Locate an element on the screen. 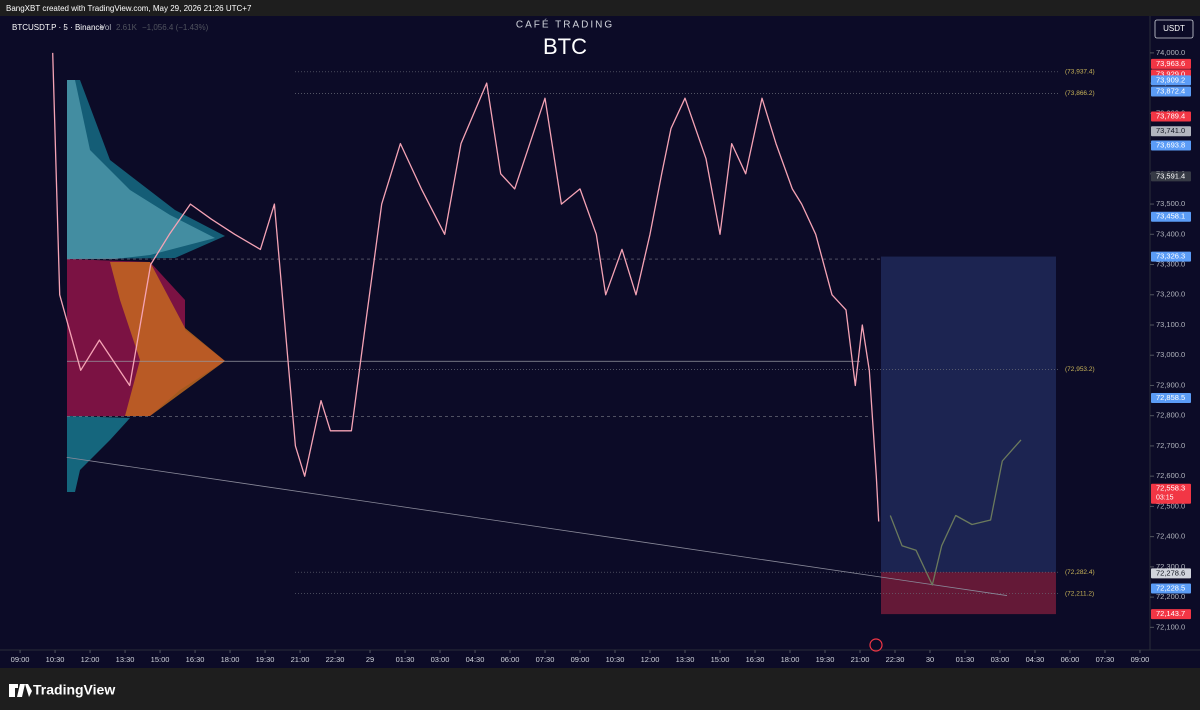 Image resolution: width=1200 pixels, height=710 pixels. stop-zone is located at coordinates (968, 593).